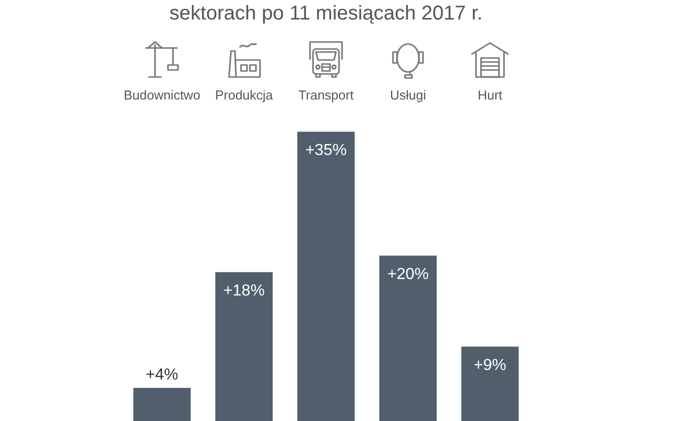 The height and width of the screenshot is (421, 689). Describe the element at coordinates (244, 94) in the screenshot. I see `x-tick-label: Produkcja` at that location.